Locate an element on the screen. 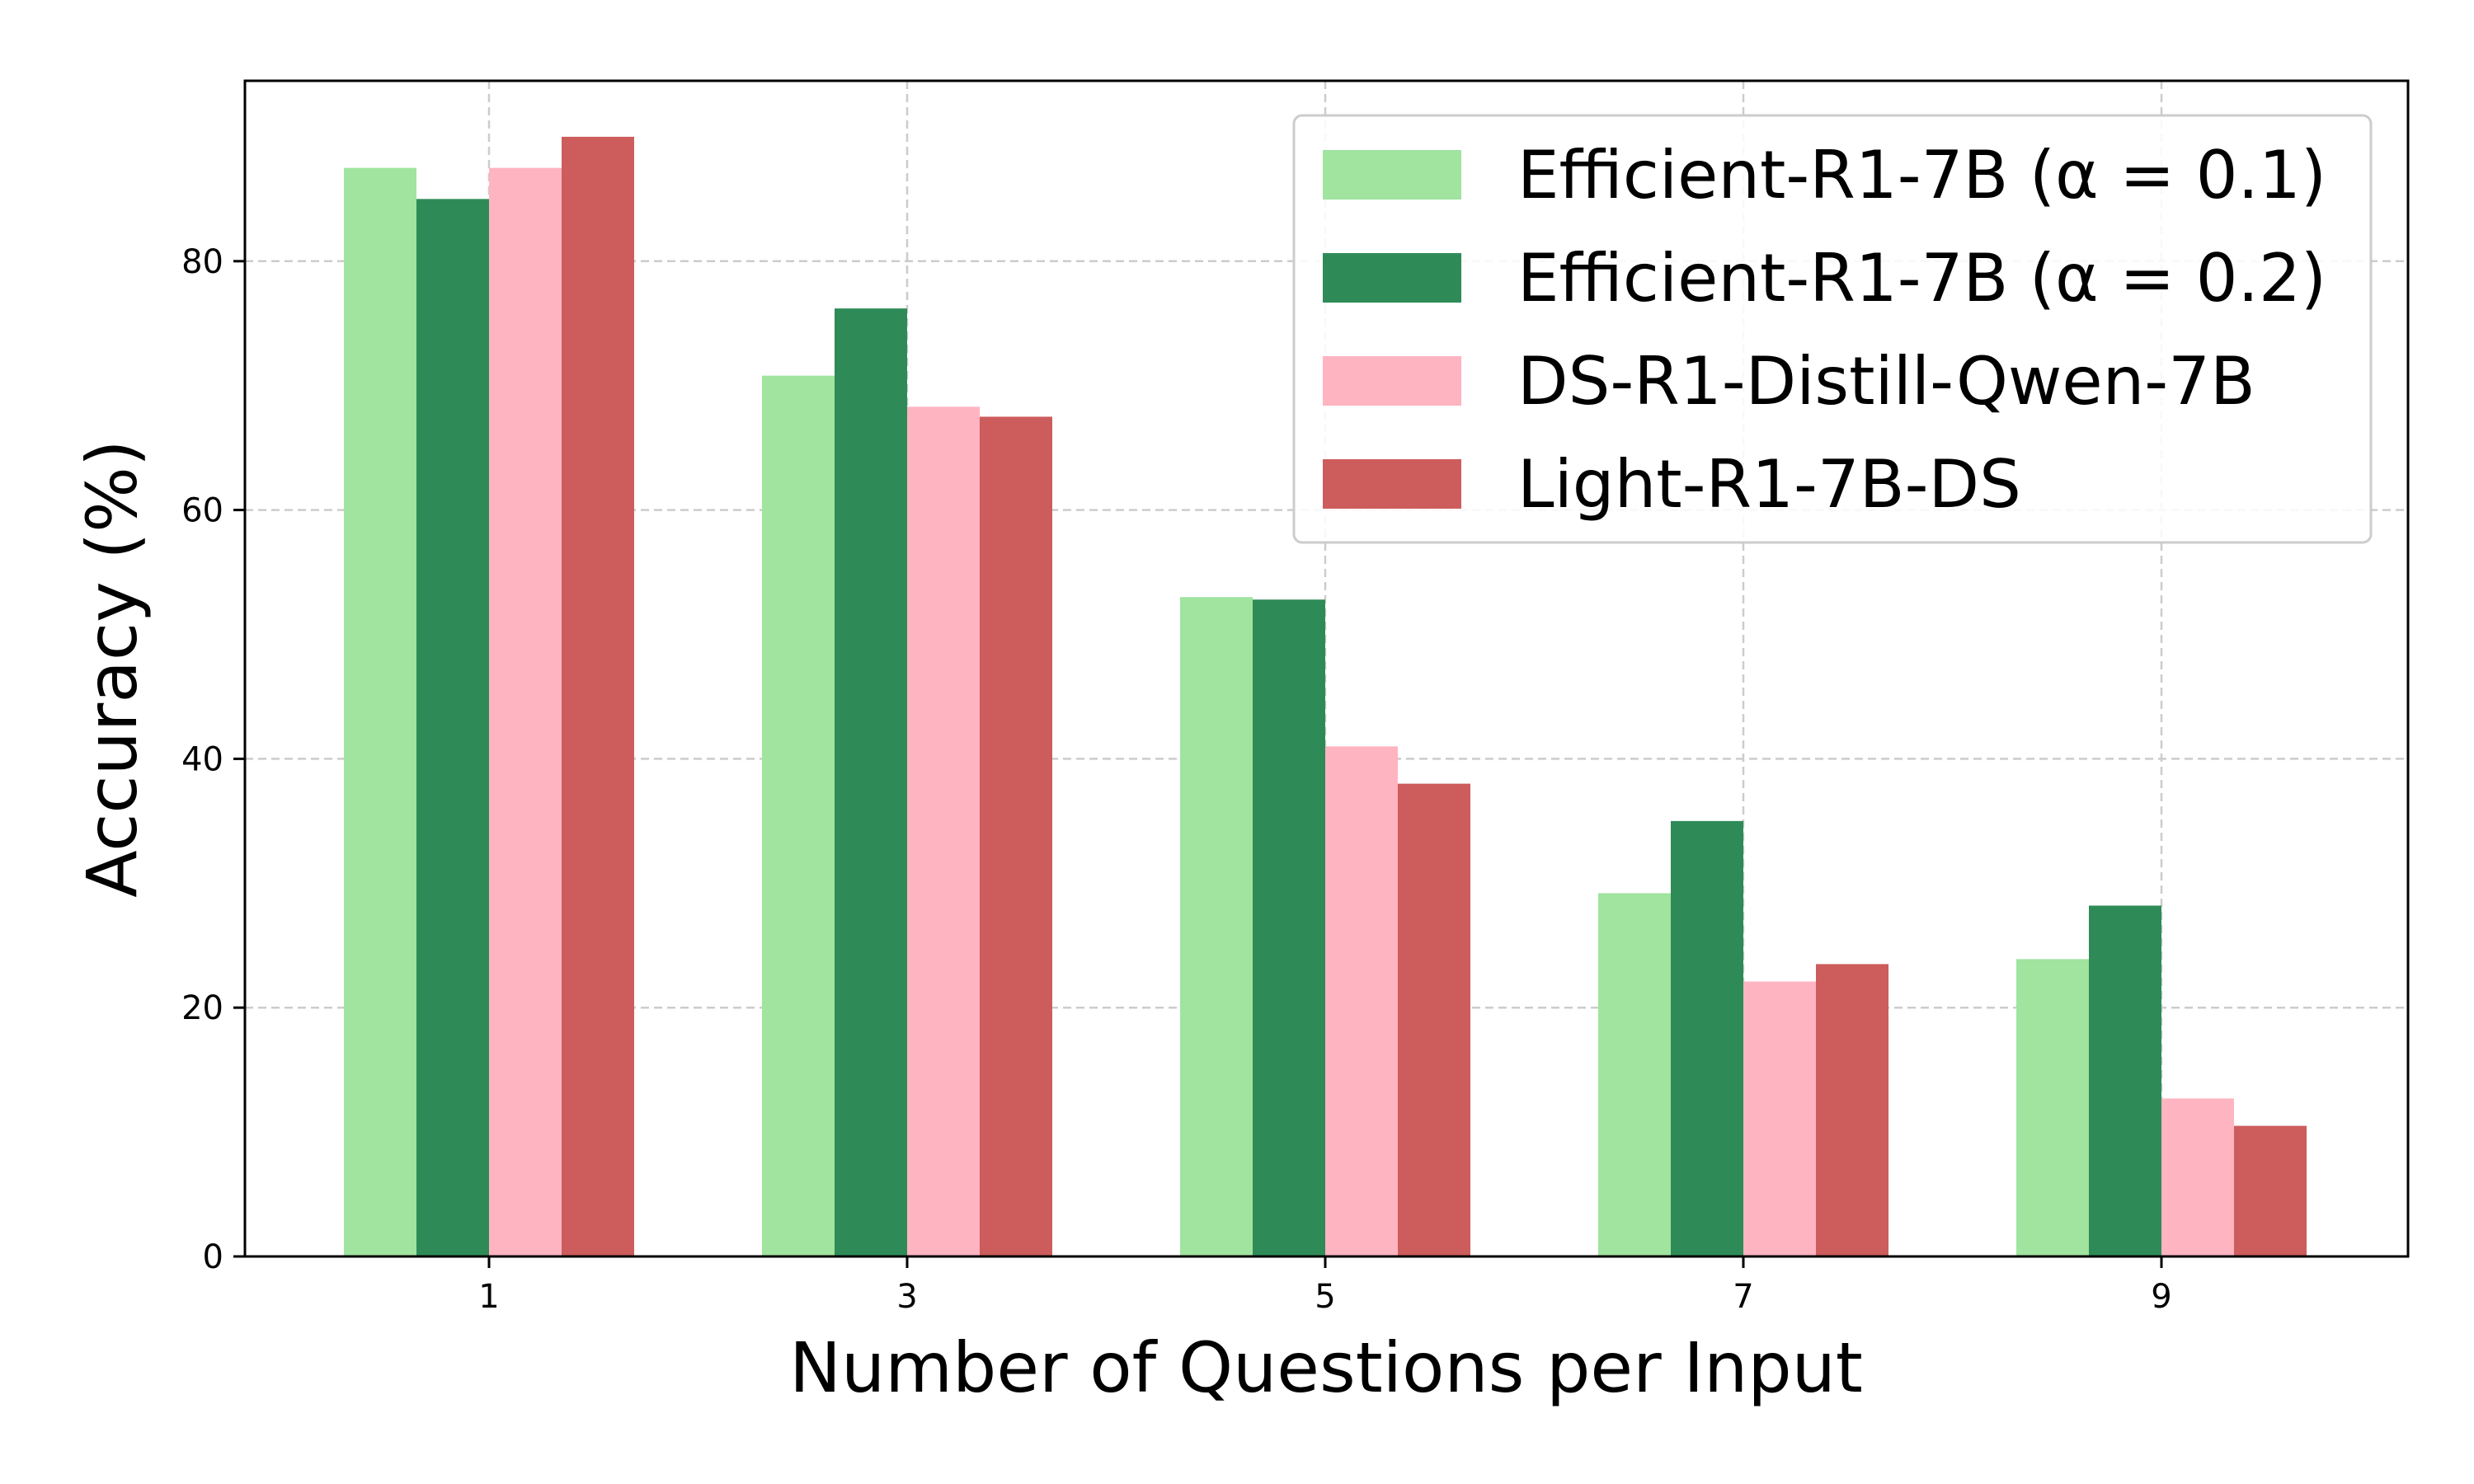 The image size is (2474, 1484). legend-label-4: Light-R1-7B-DS is located at coordinates (1769, 484).